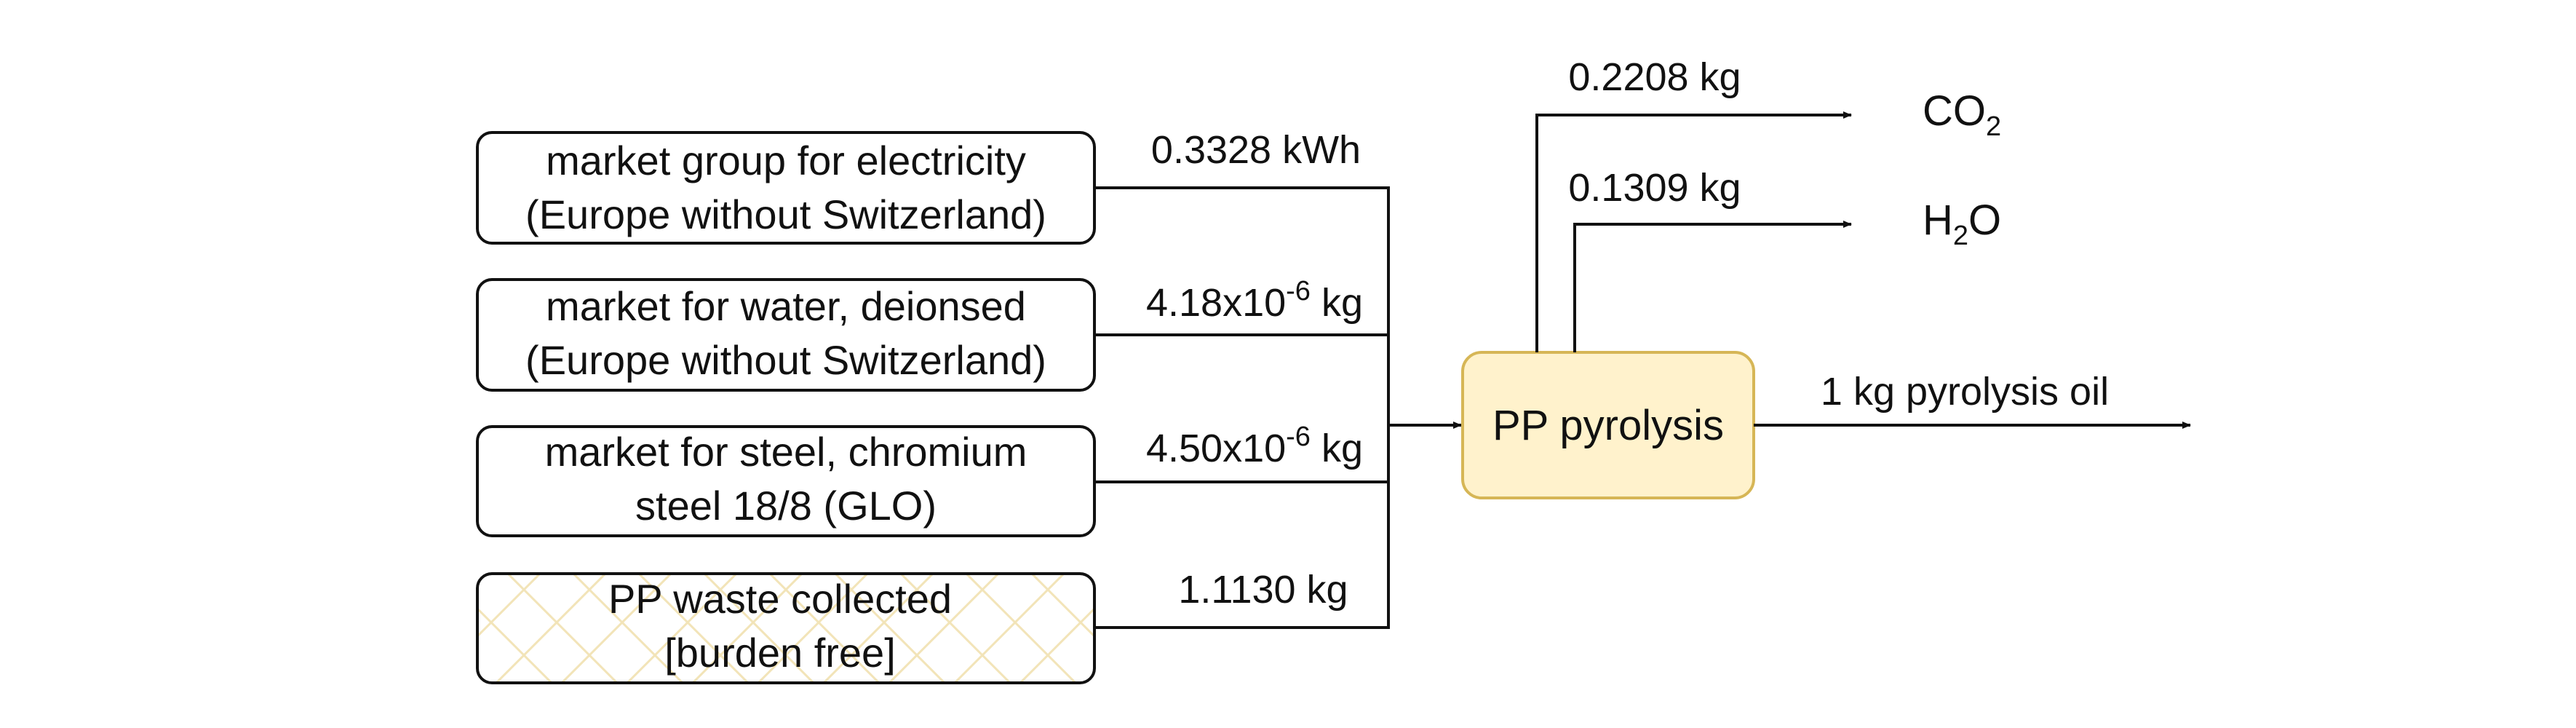 The image size is (2576, 728). Describe the element at coordinates (786, 306) in the screenshot. I see `input-water-line1: market for water, deionsed` at that location.